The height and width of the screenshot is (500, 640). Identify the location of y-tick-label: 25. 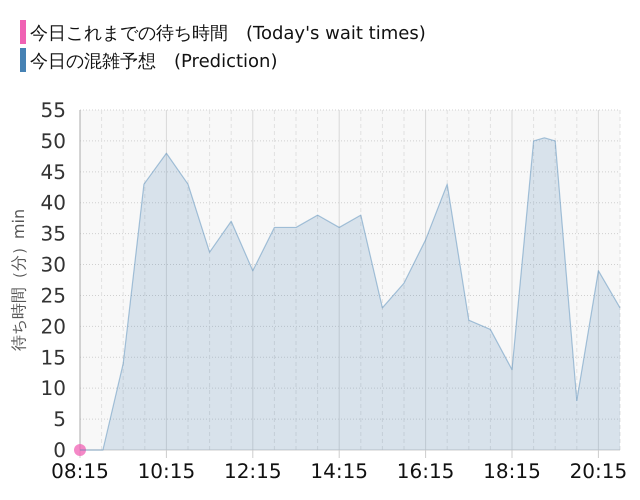
(53, 295).